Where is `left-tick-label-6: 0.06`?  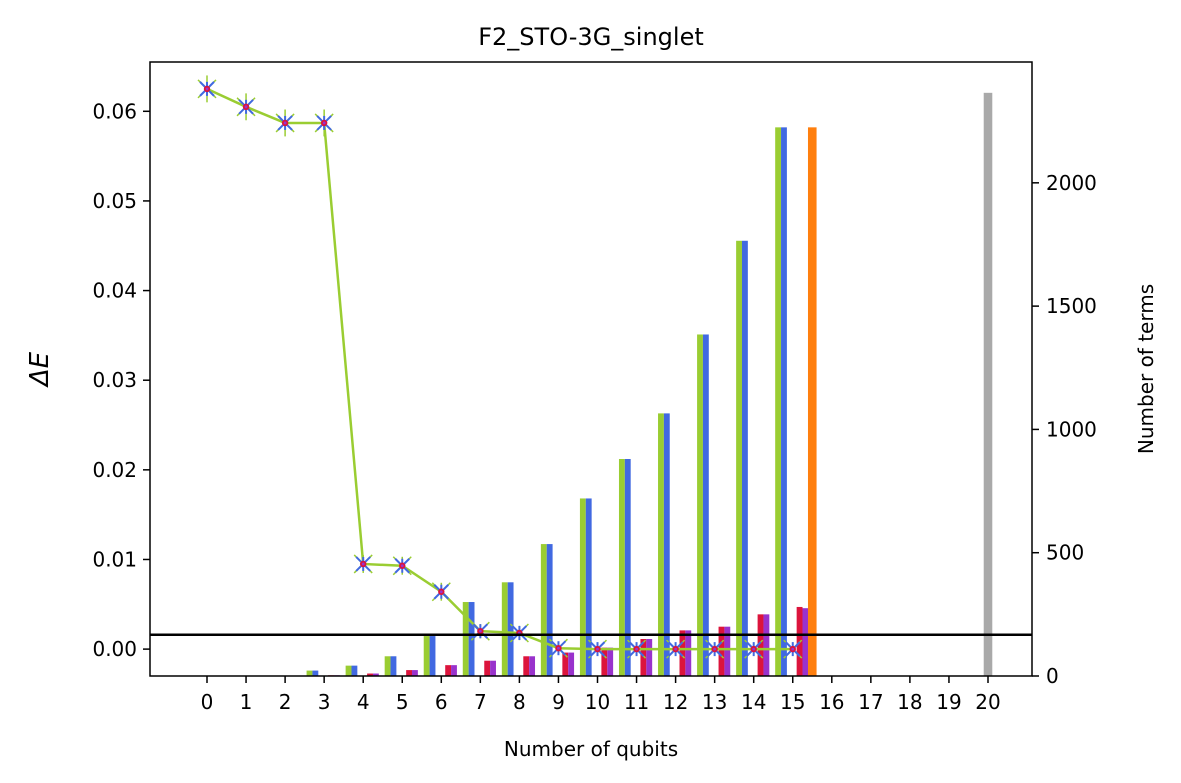 left-tick-label-6: 0.06 is located at coordinates (114, 111).